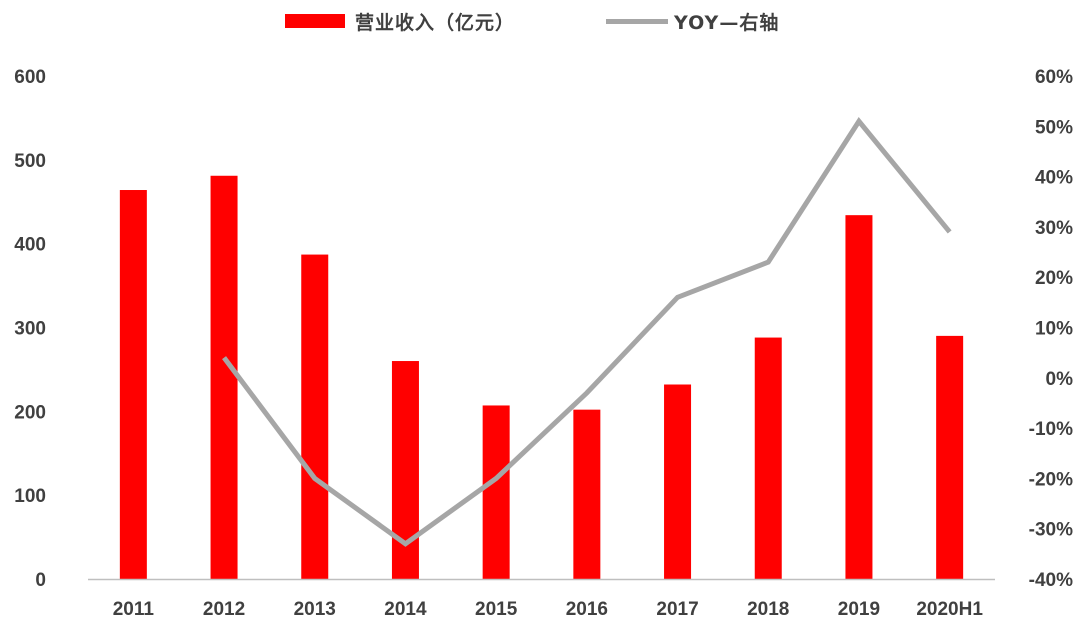  I want to click on y-right-tick-label: -40%, so click(1051, 580).